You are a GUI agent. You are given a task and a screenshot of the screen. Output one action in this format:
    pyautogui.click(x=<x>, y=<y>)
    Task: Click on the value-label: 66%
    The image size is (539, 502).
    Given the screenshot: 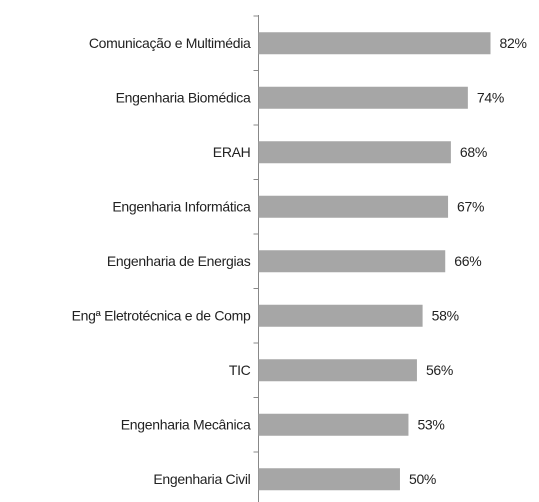 What is the action you would take?
    pyautogui.click(x=467, y=261)
    